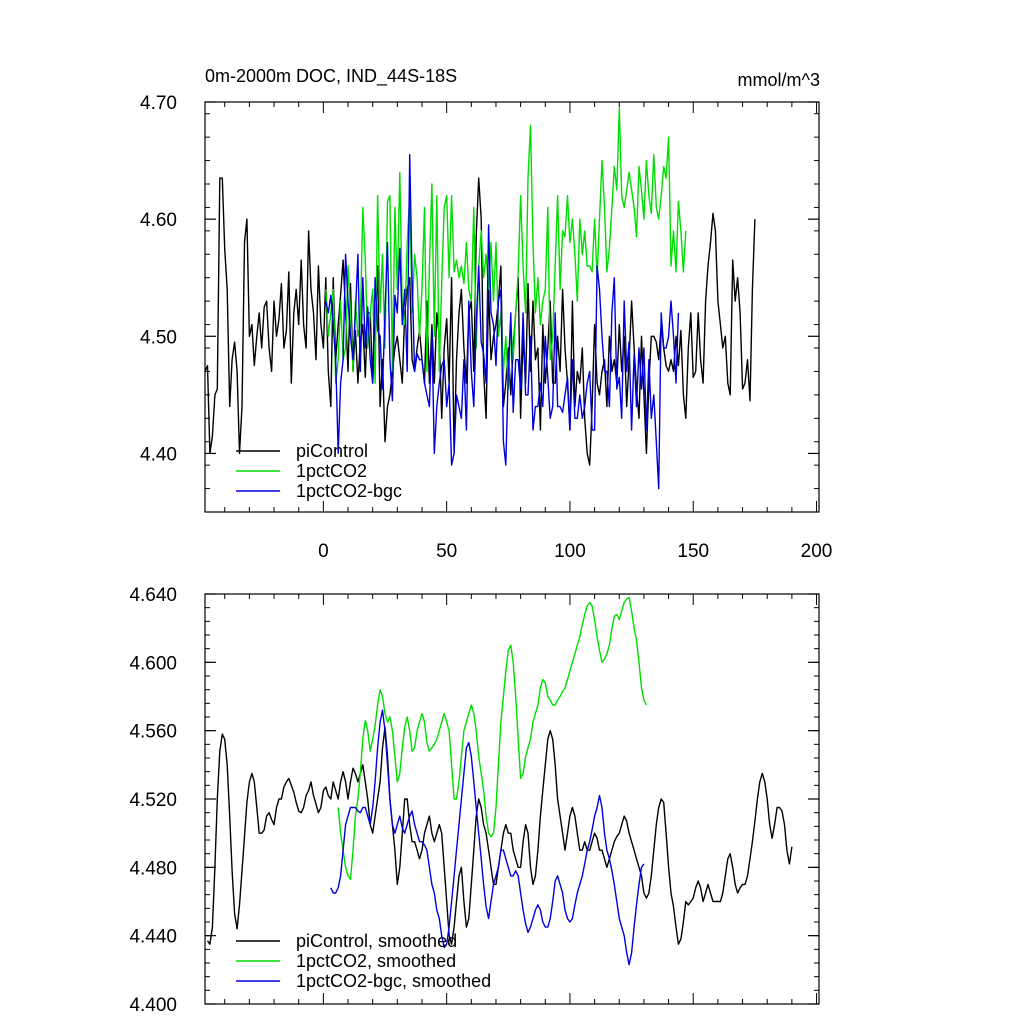  What do you see at coordinates (817, 551) in the screenshot?
I see `x-tick-label: 200` at bounding box center [817, 551].